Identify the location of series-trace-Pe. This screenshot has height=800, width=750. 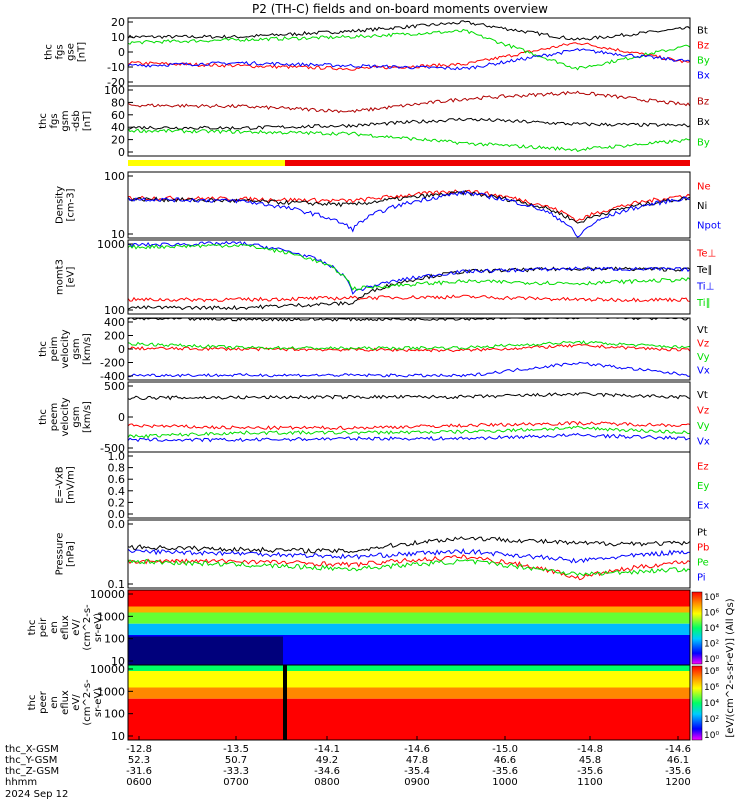
(409, 567).